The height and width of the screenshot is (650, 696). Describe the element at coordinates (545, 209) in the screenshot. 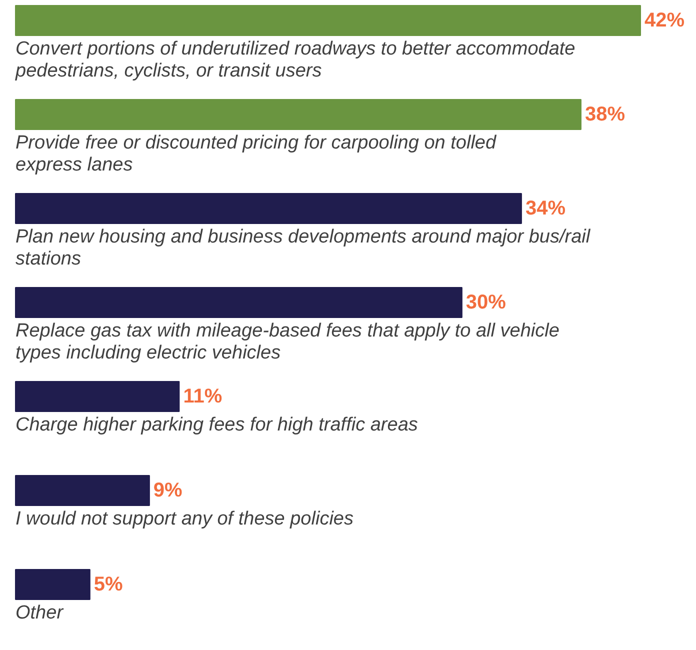

I see `data-label: 34%` at that location.